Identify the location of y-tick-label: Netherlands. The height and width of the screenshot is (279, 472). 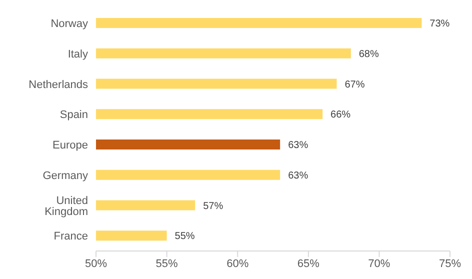
(58, 84).